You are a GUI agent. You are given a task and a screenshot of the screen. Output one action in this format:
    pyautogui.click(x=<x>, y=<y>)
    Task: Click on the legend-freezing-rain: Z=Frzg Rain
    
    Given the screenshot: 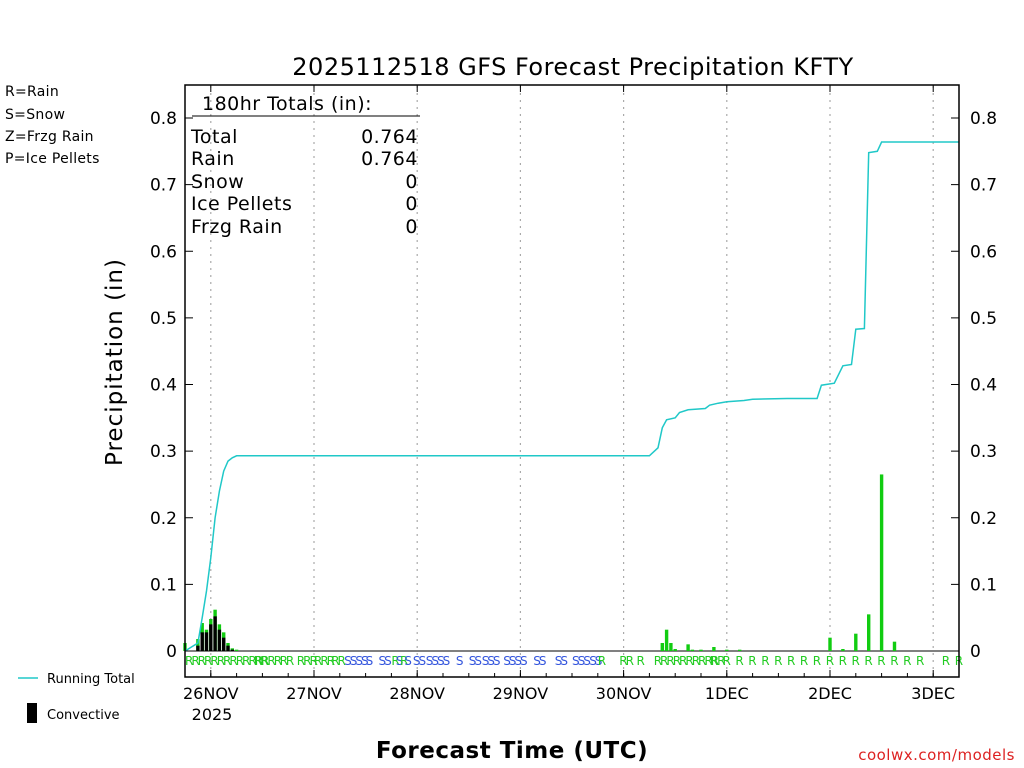 What is the action you would take?
    pyautogui.click(x=49, y=137)
    